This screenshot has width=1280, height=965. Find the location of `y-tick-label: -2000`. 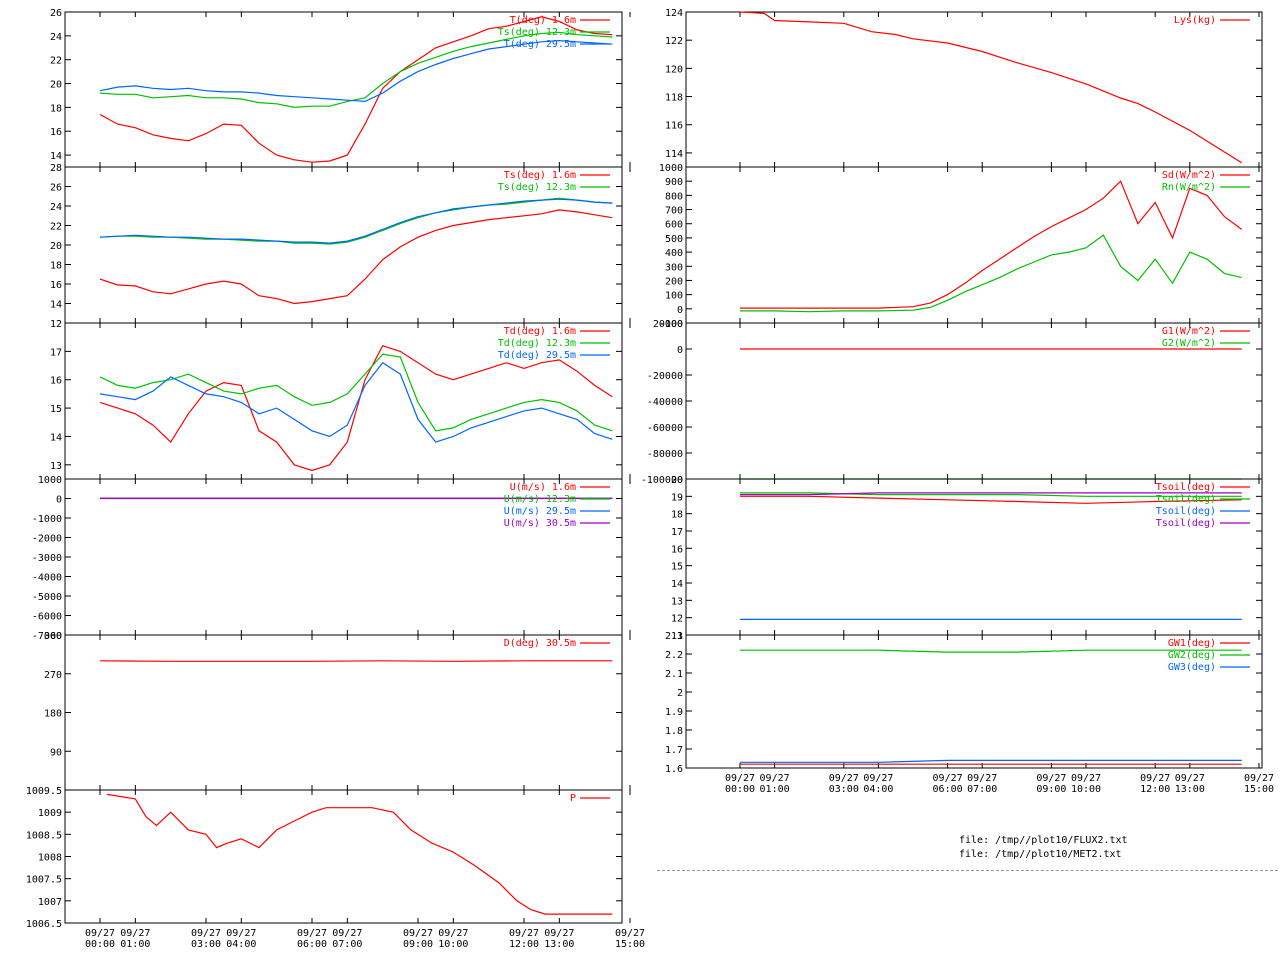

y-tick-label: -2000 is located at coordinates (47, 539).